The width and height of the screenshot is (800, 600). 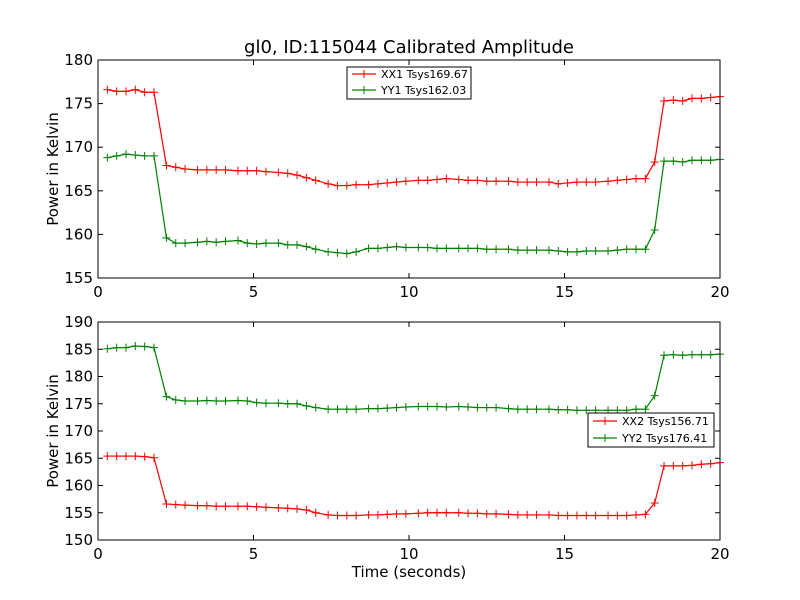 What do you see at coordinates (364, 90) in the screenshot?
I see `legend-marker-yy1` at bounding box center [364, 90].